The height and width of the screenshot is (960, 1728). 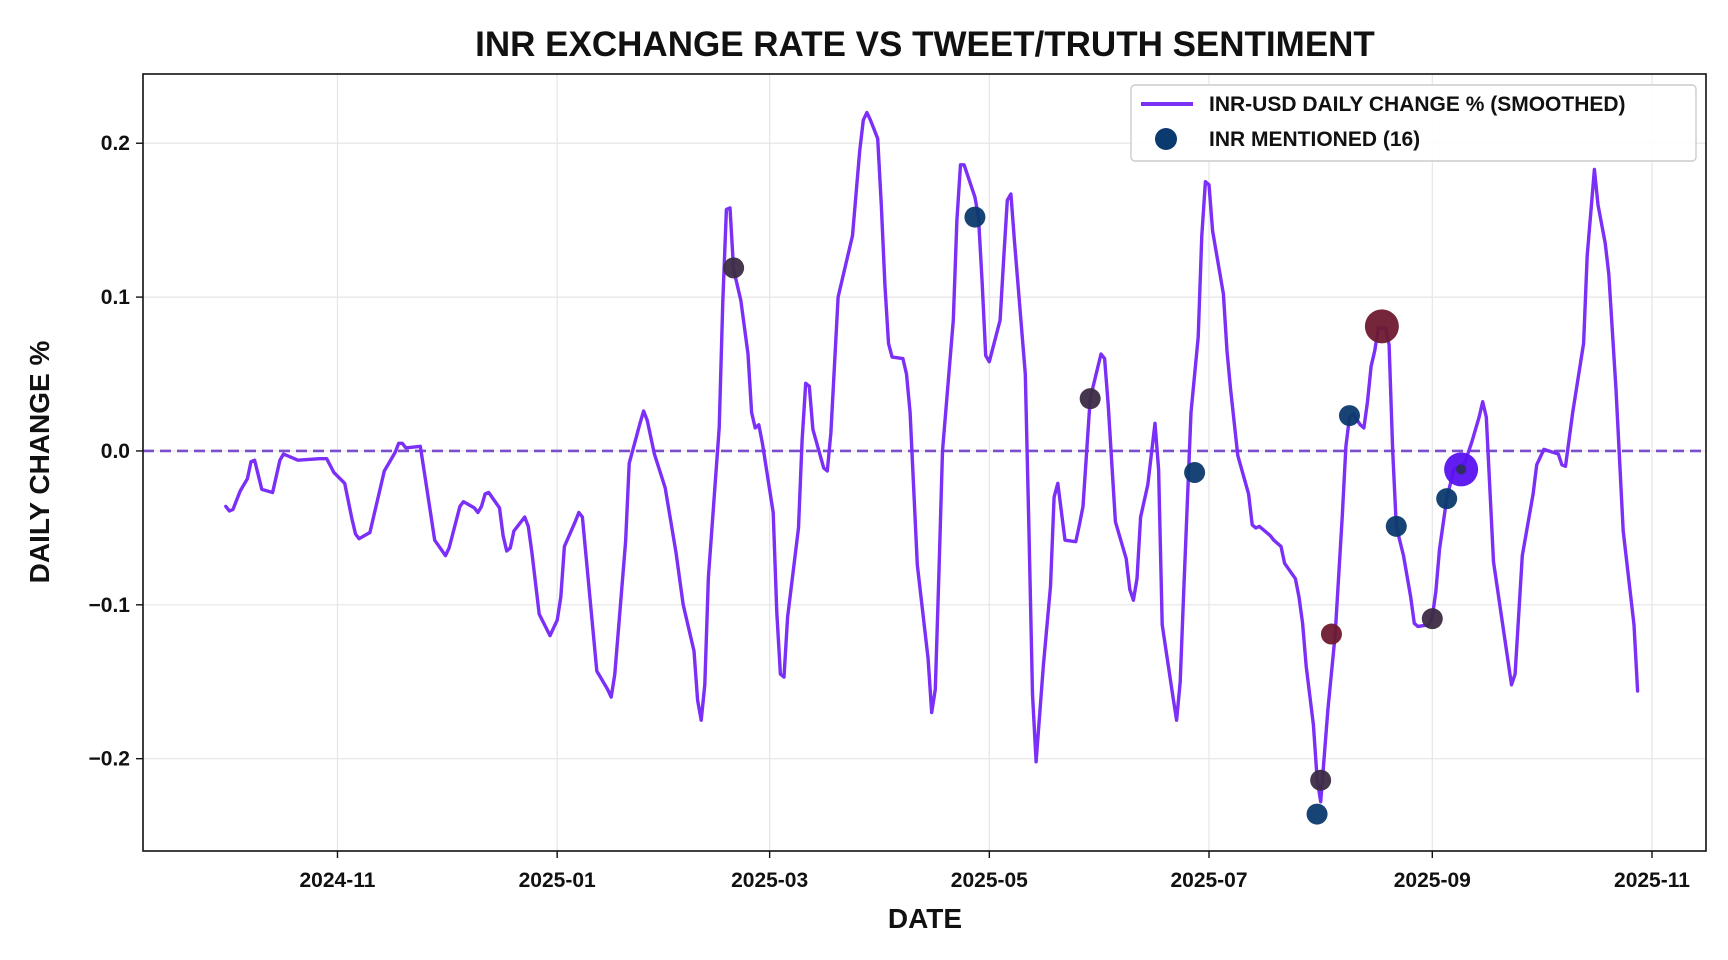 I want to click on y-tick-label: −0.2, so click(x=109, y=759).